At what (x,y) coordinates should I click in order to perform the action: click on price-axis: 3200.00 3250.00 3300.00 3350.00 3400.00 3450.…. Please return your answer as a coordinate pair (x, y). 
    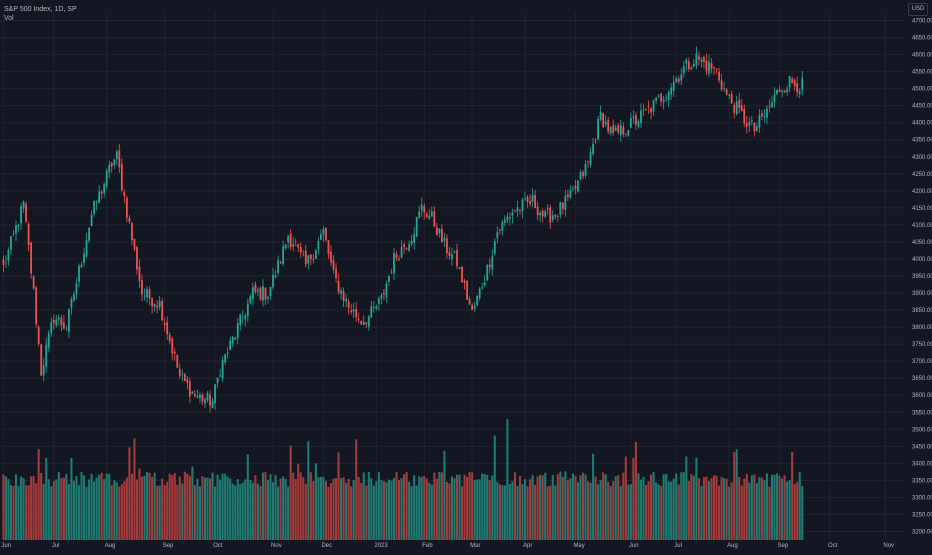
    Looking at the image, I should click on (922, 277).